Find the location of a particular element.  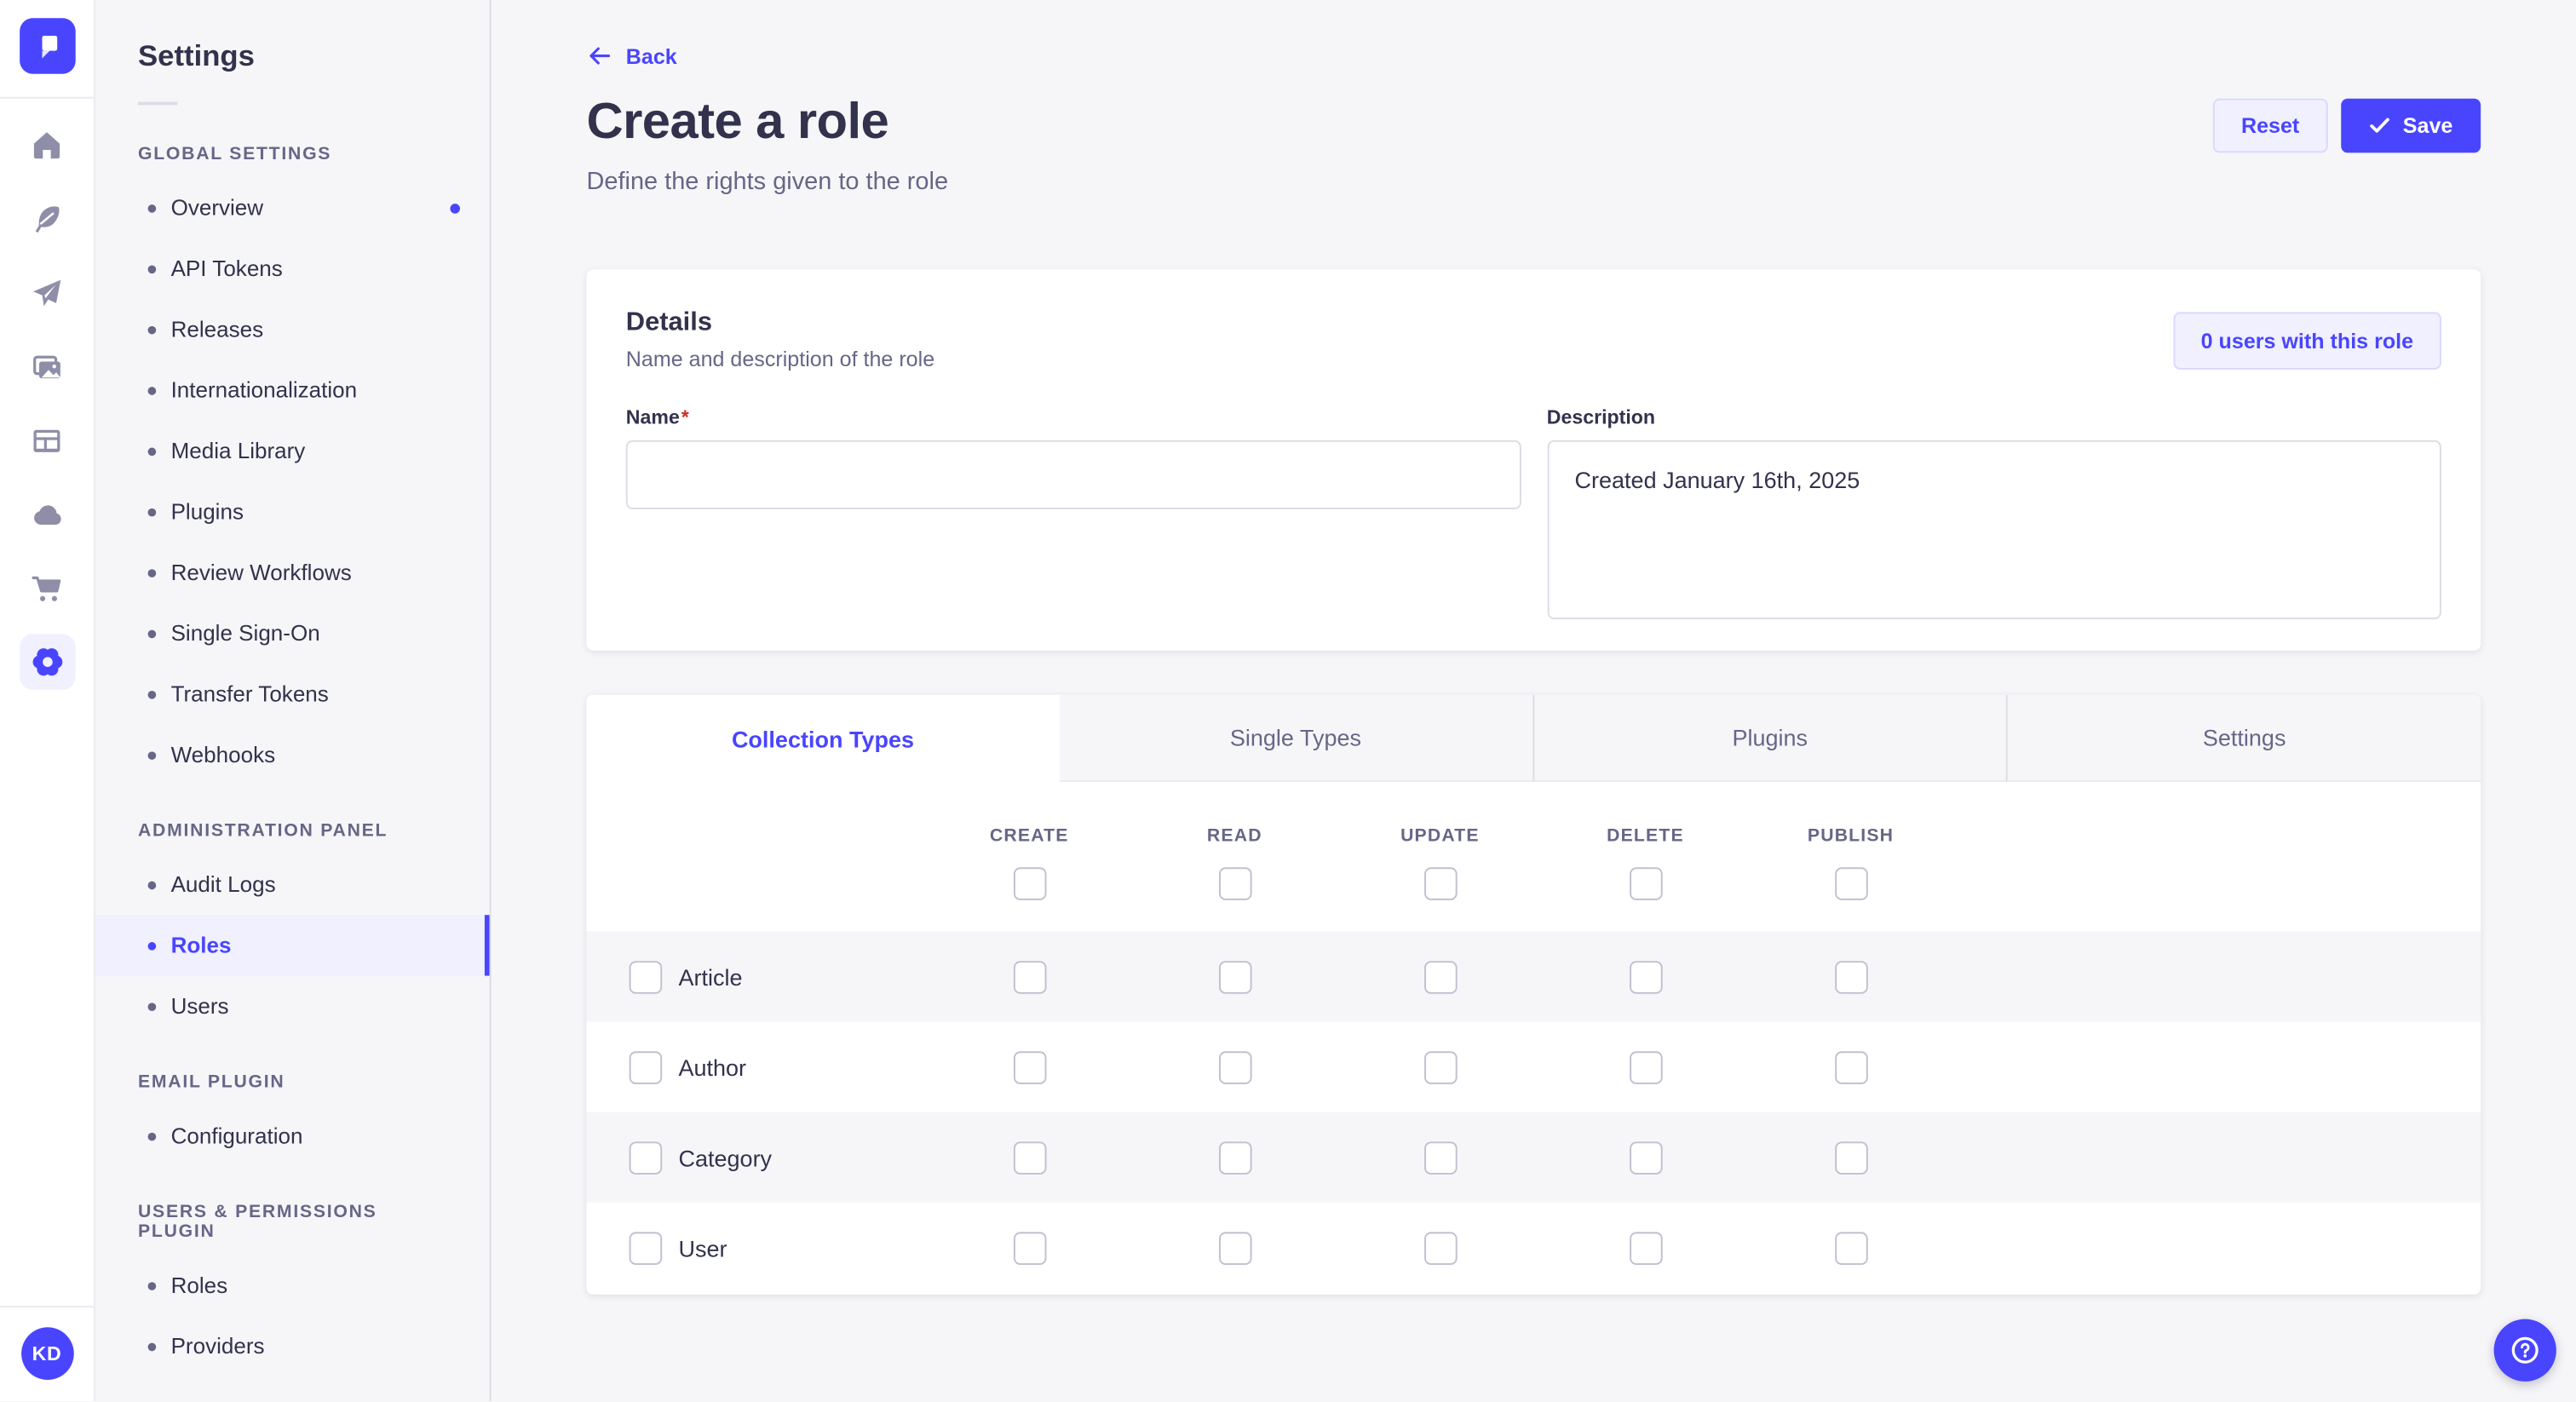

sidebar-item-configuration: Configuration is located at coordinates (292, 1136).